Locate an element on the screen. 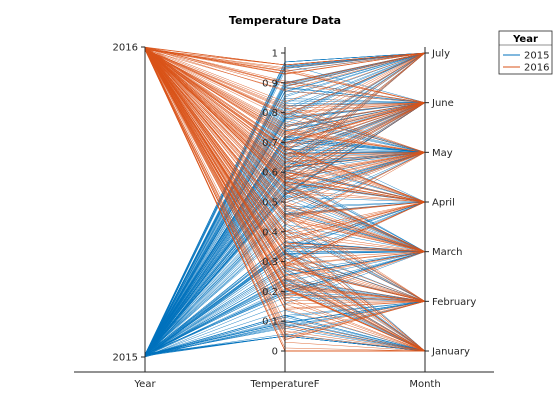  legend-title: Year is located at coordinates (525, 39).